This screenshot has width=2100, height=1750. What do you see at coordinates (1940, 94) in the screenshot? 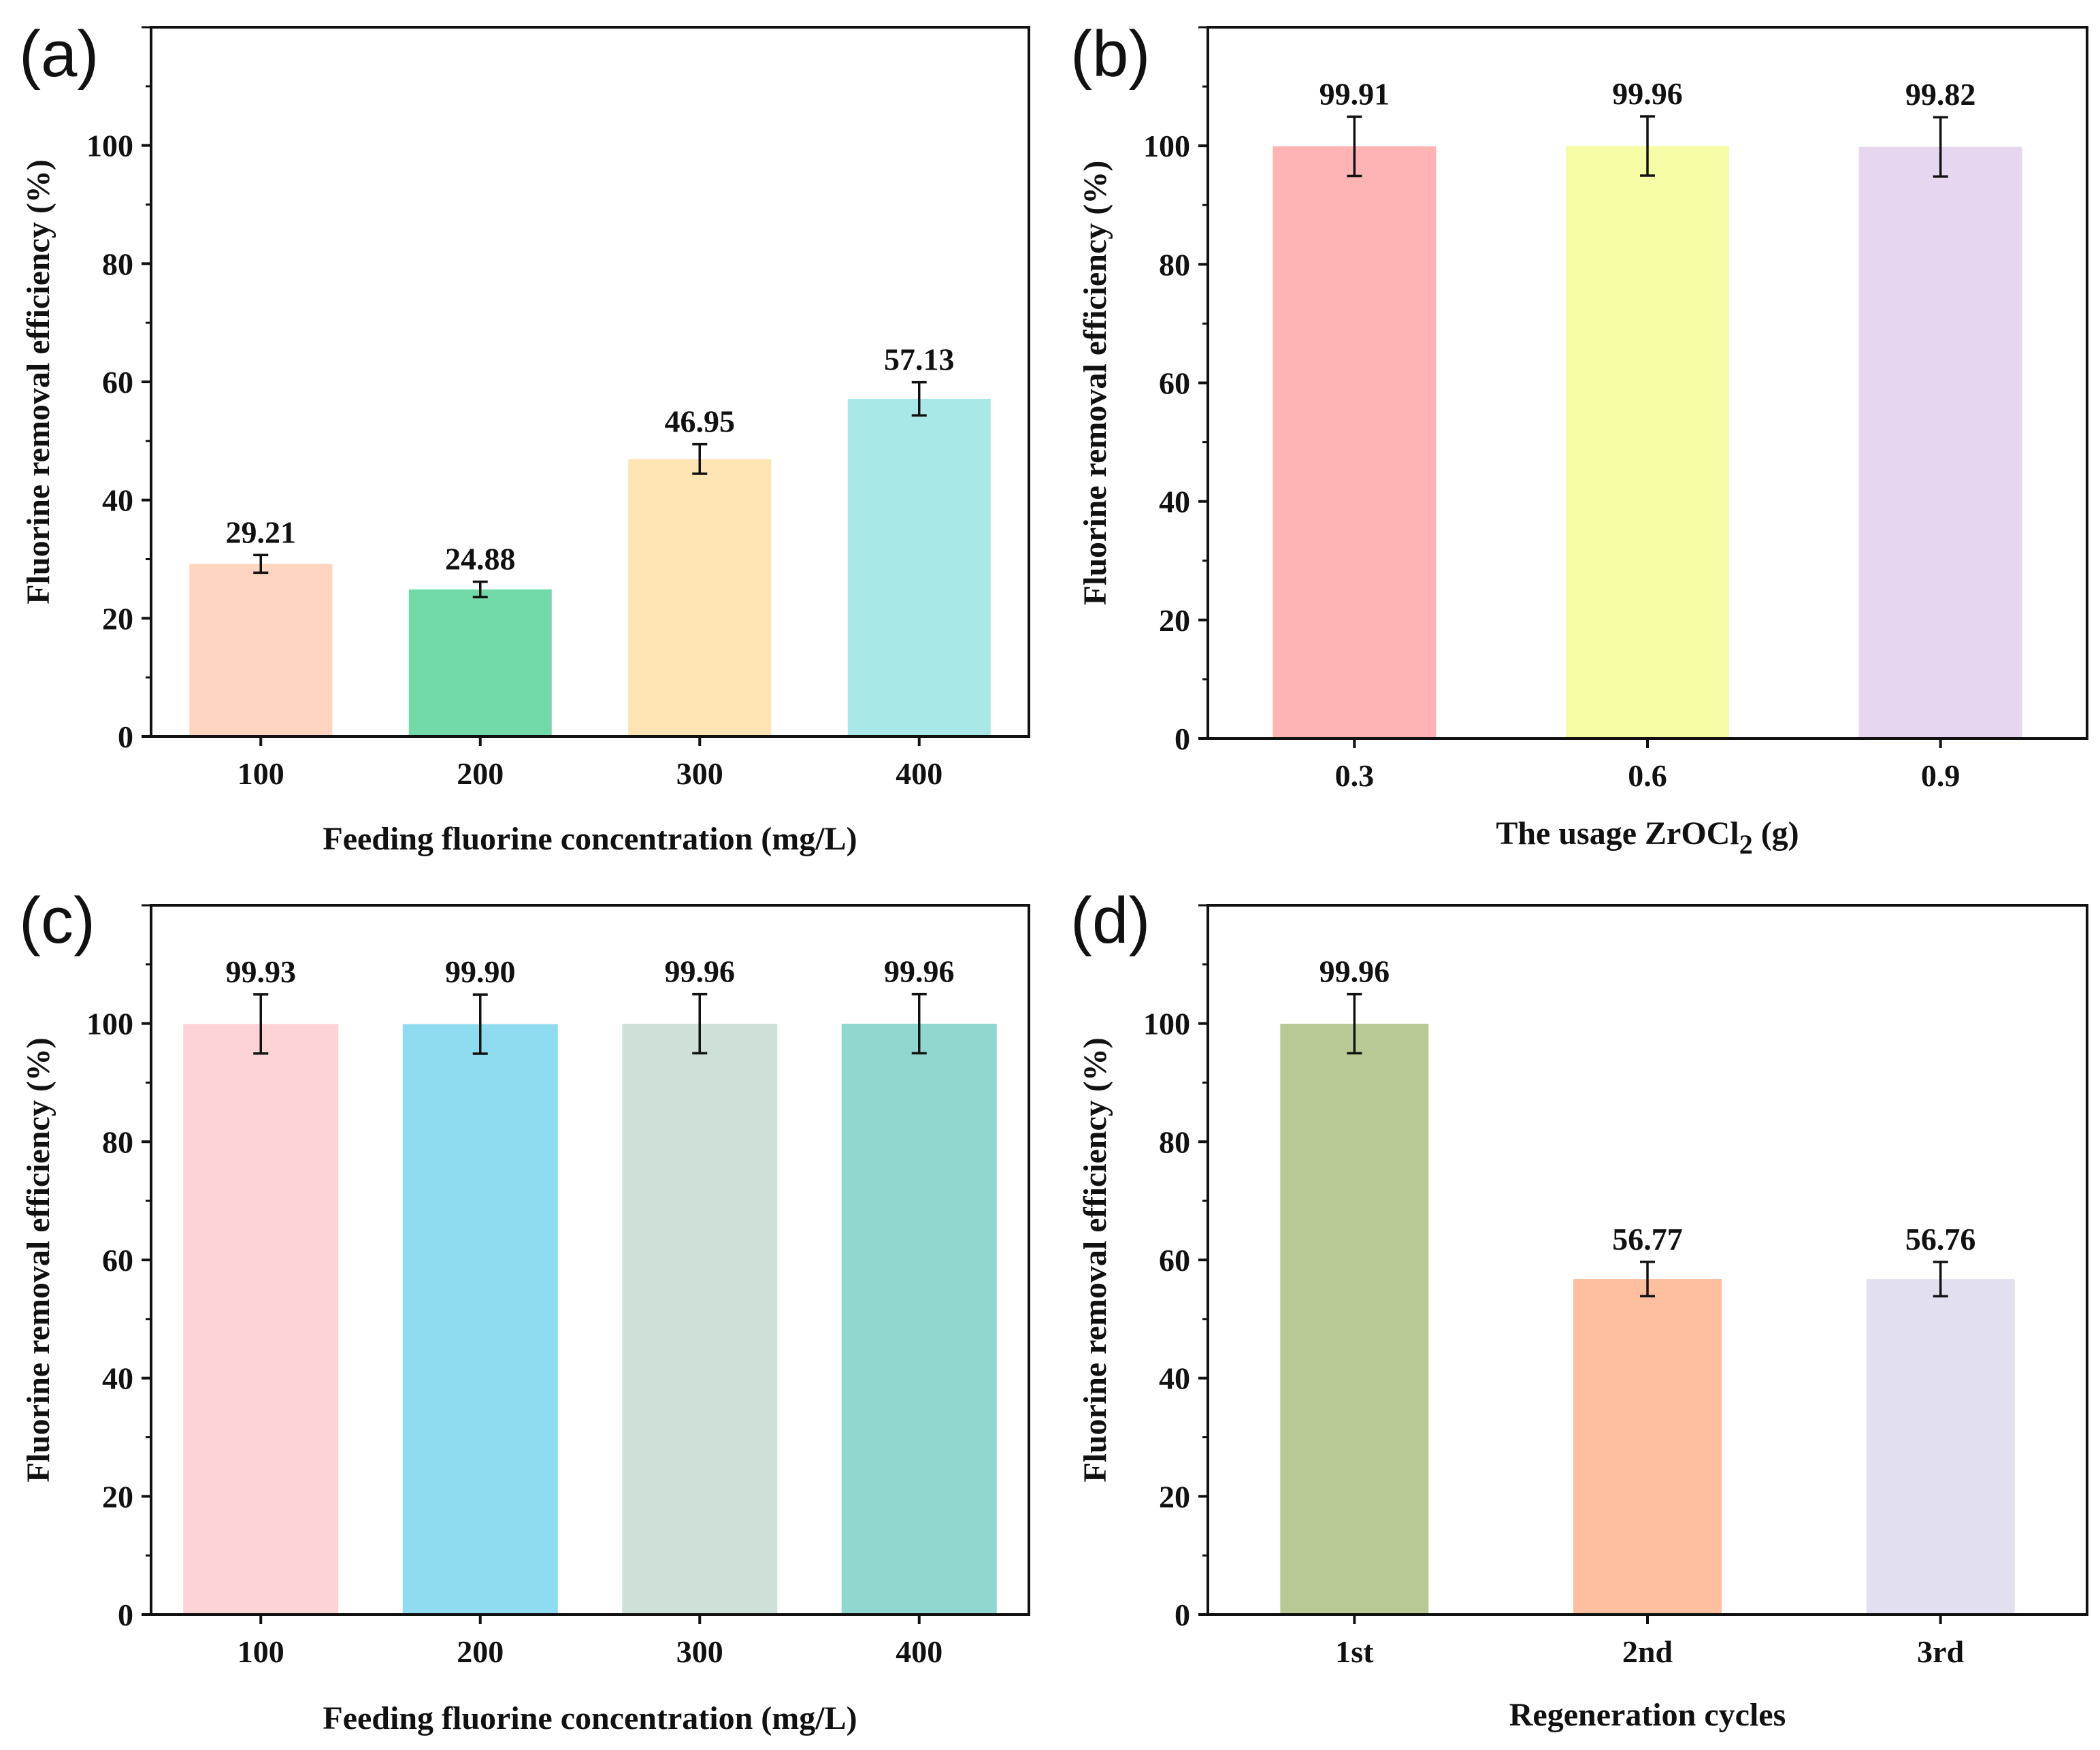
I see `data-label-2-3: 99.82` at bounding box center [1940, 94].